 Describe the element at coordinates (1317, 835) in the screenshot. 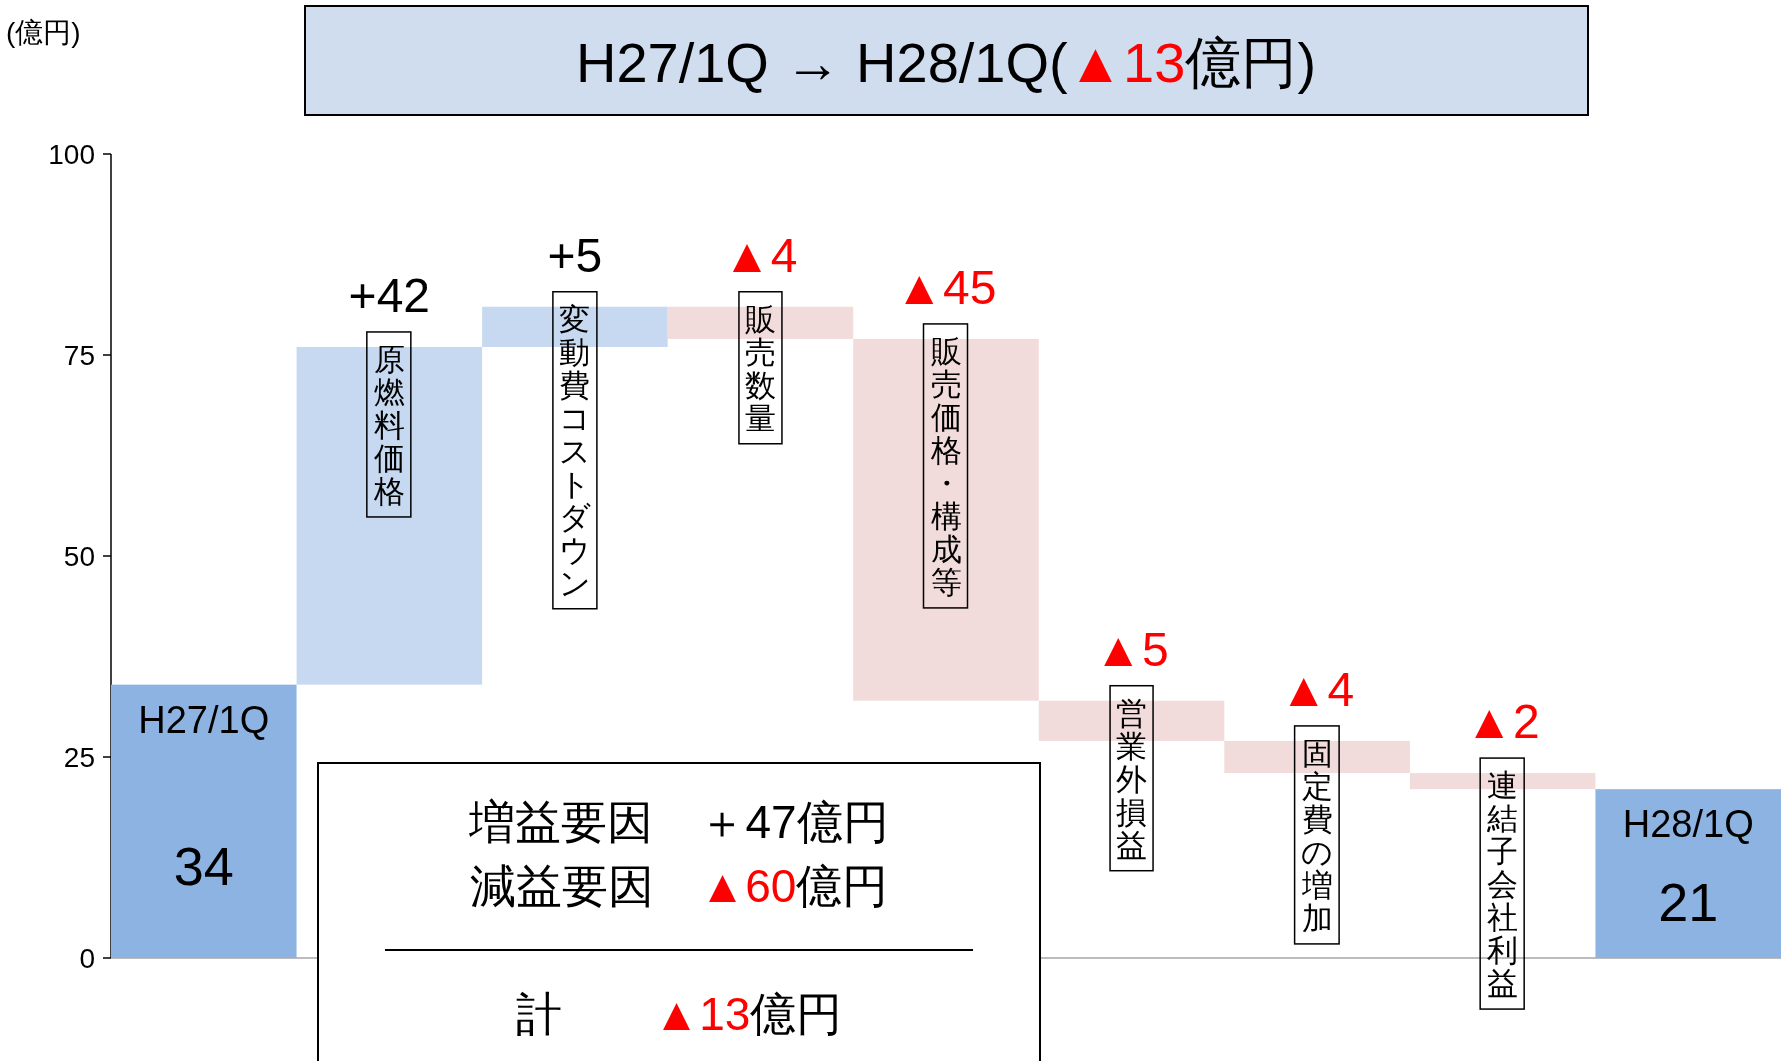

I see `x-tick-label: 固定費の増加` at that location.